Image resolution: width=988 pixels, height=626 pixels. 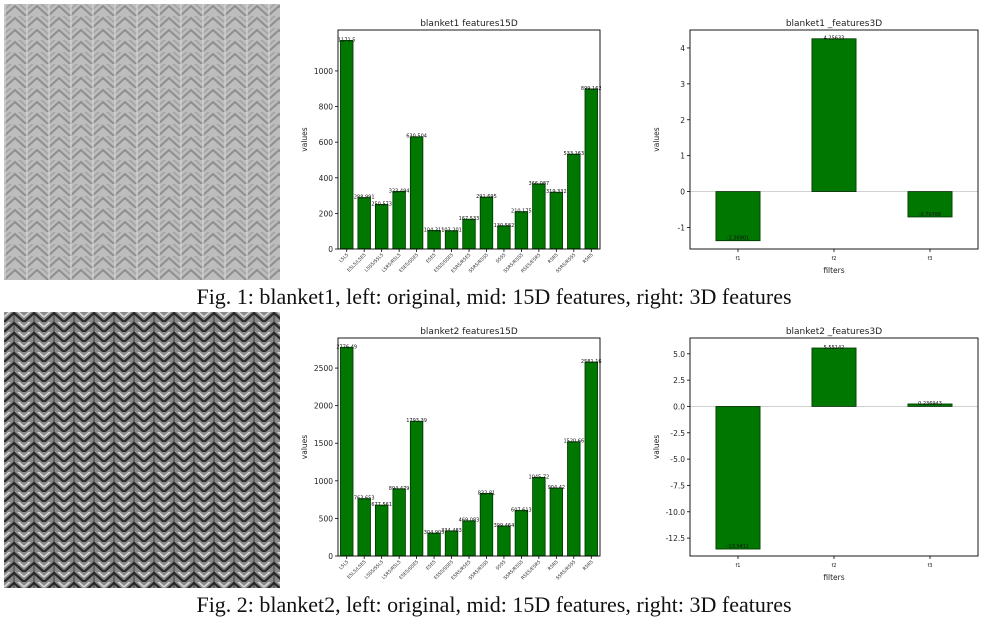 What do you see at coordinates (682, 227) in the screenshot?
I see `y-tick-label: -1` at bounding box center [682, 227].